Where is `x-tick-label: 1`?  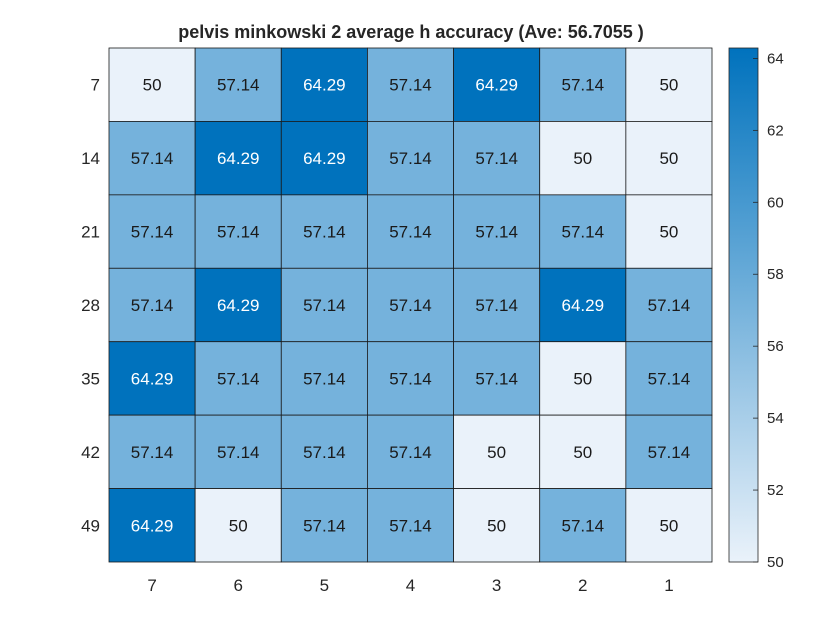 x-tick-label: 1 is located at coordinates (668, 585).